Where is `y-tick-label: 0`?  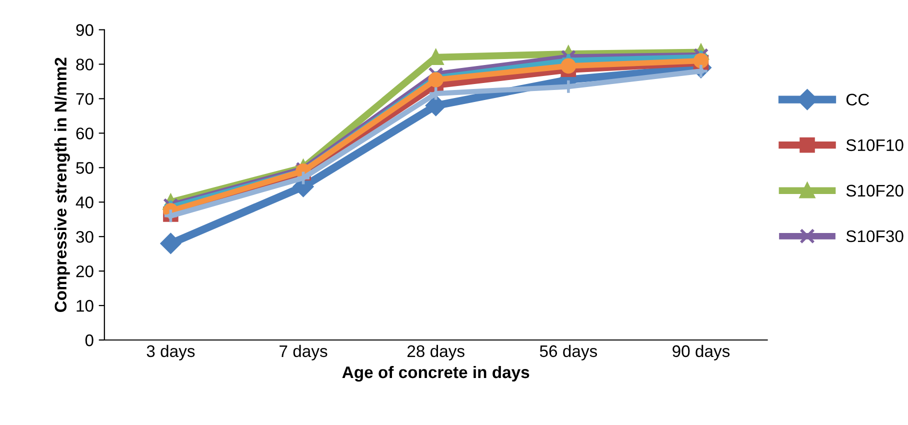 y-tick-label: 0 is located at coordinates (89, 340).